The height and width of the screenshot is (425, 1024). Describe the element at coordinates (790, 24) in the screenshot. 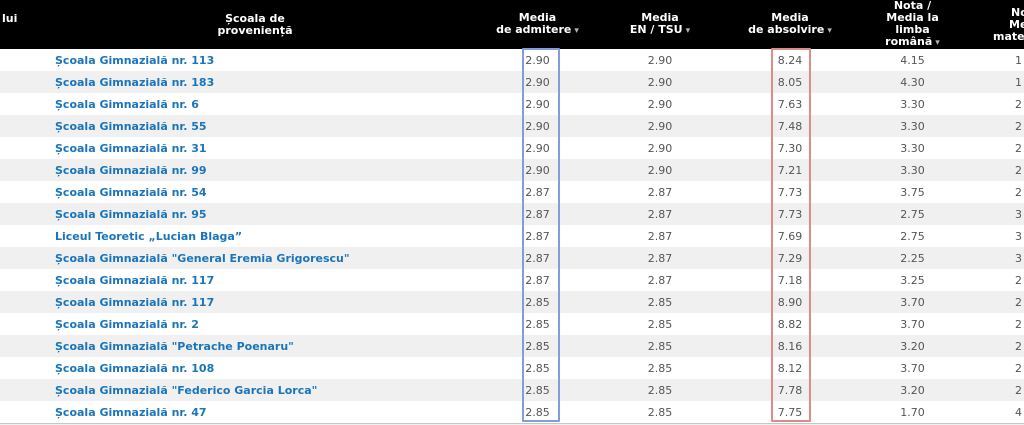

I see `column-header-media-absolvire: Media de absolvire ▾` at that location.